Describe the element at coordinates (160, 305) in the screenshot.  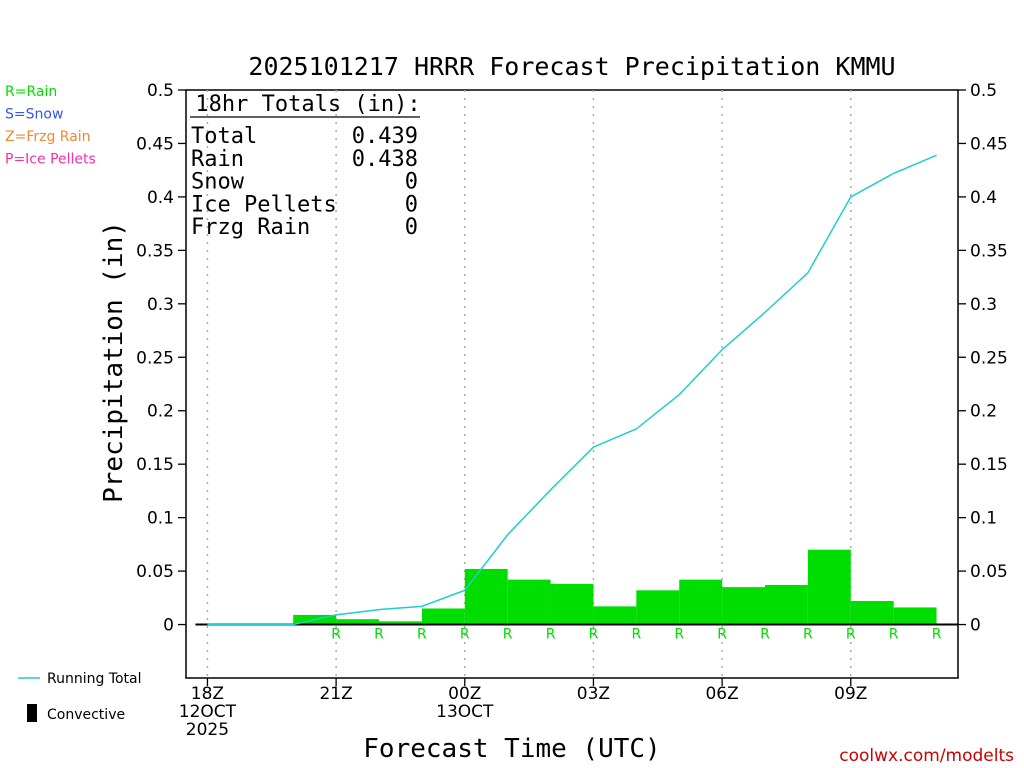
I see `y-tick-left-label: 0.3` at that location.